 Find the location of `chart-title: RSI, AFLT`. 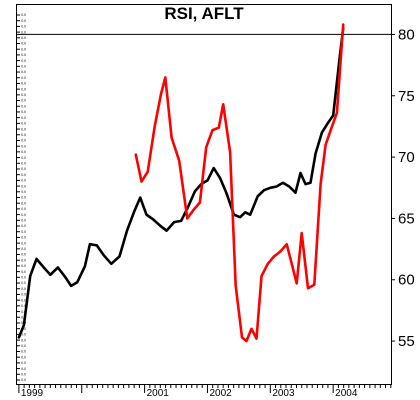

chart-title: RSI, AFLT is located at coordinates (204, 13).